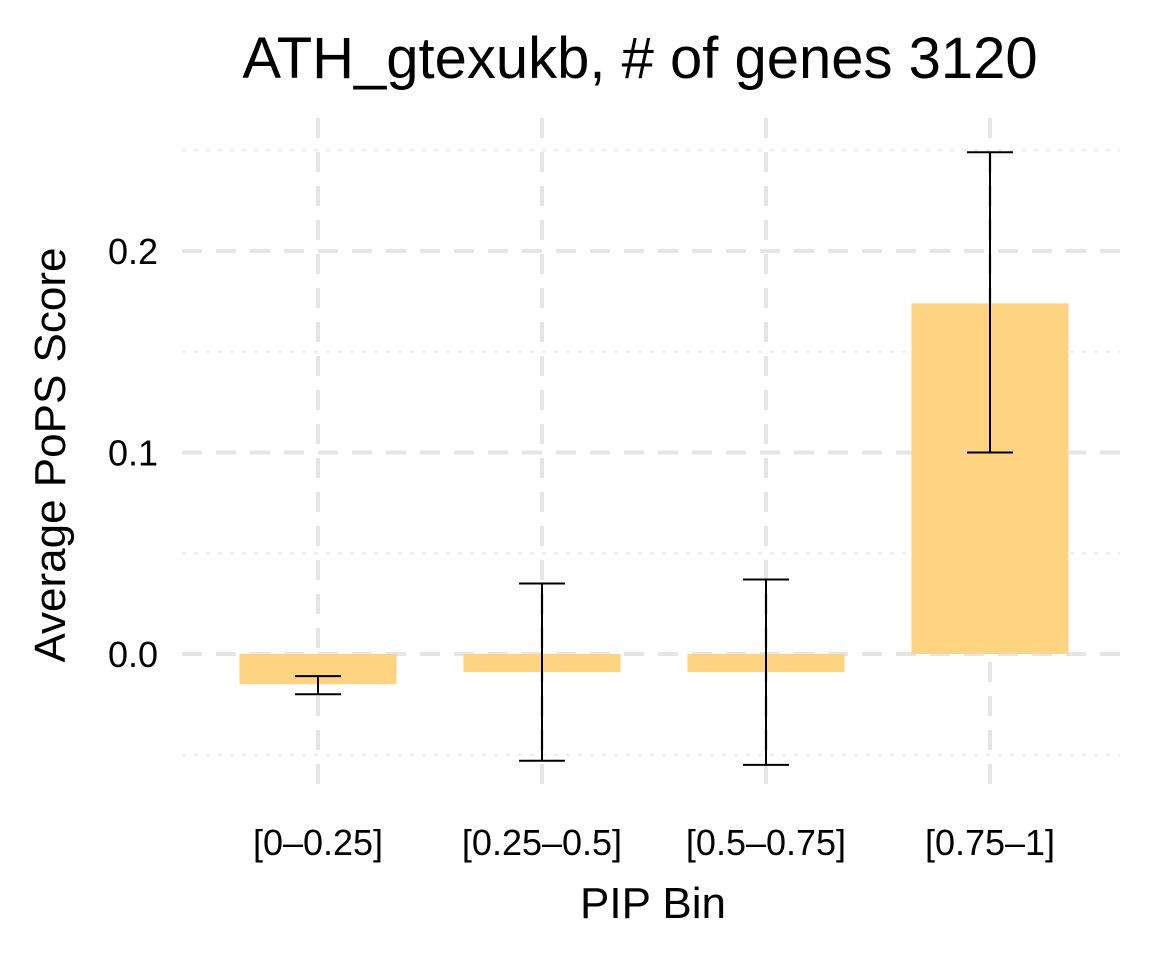 Image resolution: width=1152 pixels, height=965 pixels. I want to click on x-tick-label: [0.75–1], so click(990, 842).